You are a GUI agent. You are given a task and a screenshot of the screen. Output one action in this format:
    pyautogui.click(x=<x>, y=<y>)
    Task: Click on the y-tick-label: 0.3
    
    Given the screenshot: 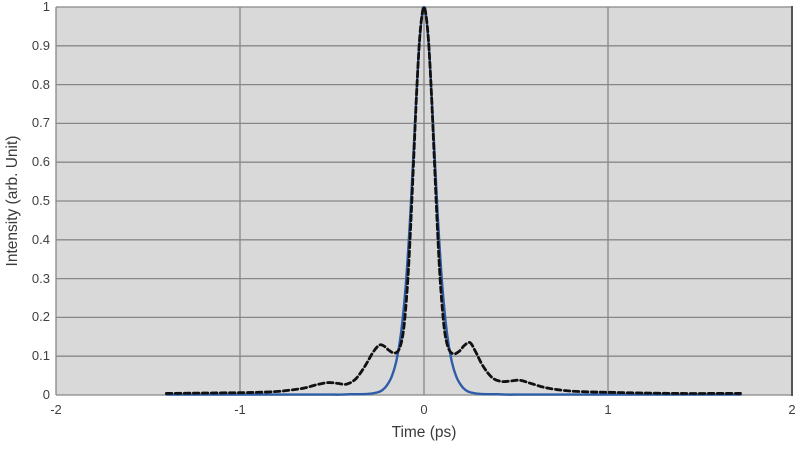 What is the action you would take?
    pyautogui.click(x=40, y=278)
    